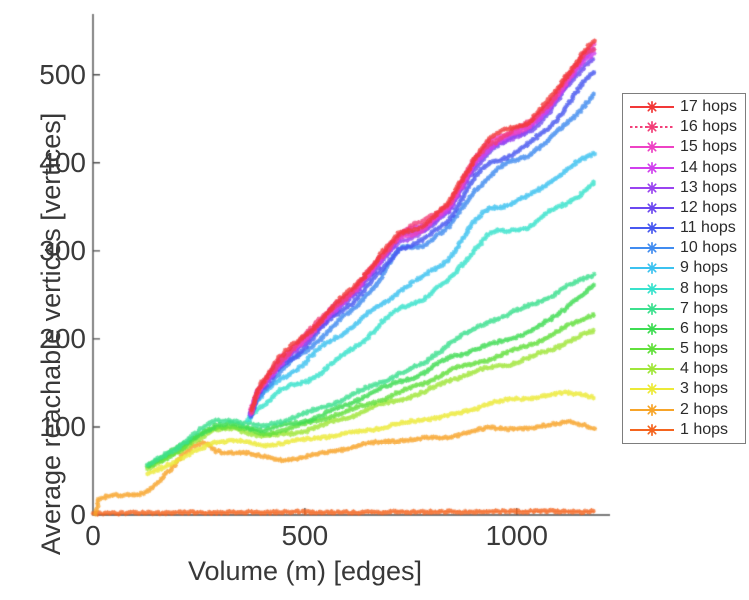  I want to click on legend-label: 16 hops, so click(708, 127).